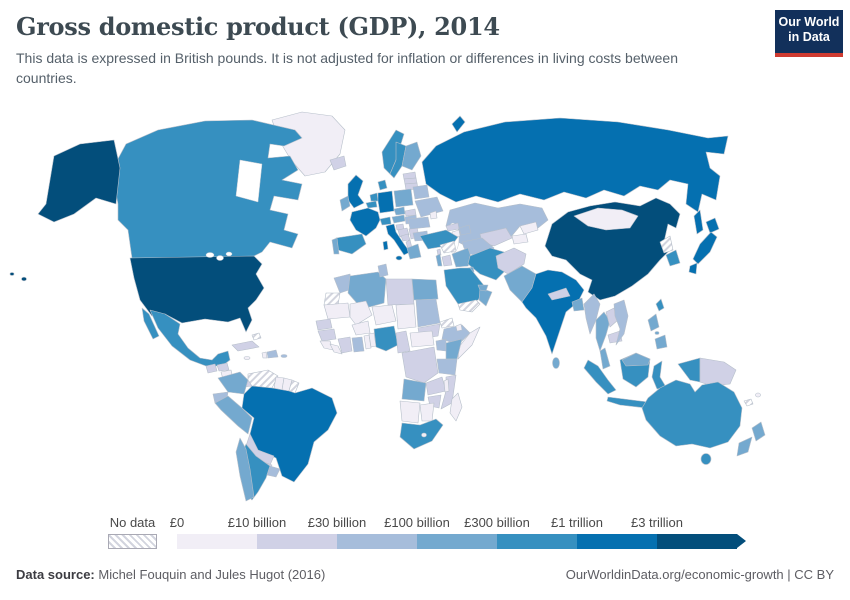 This screenshot has width=850, height=600. I want to click on country-south-korea, so click(673, 258).